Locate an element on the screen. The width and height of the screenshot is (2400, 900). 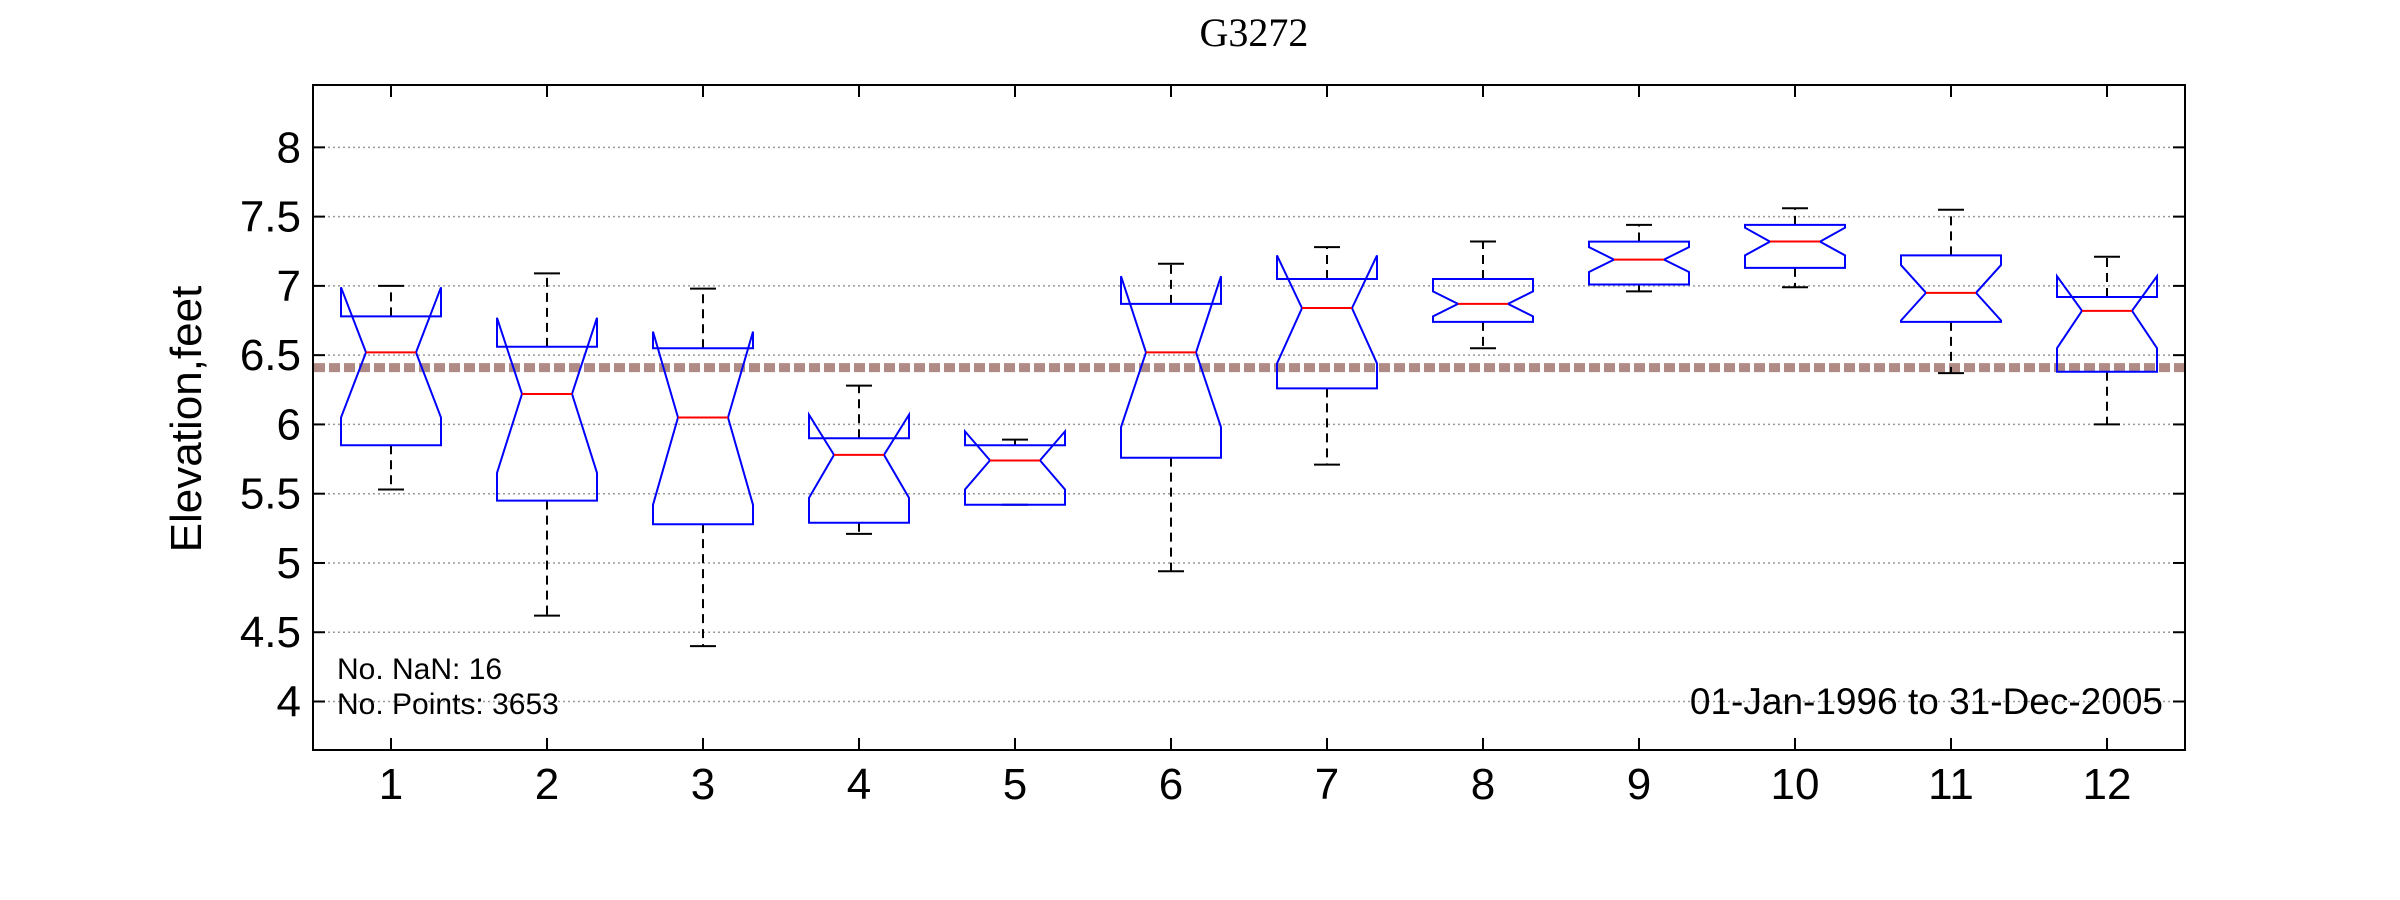
point-count-annotation: No. Points: 3653 is located at coordinates (448, 704).